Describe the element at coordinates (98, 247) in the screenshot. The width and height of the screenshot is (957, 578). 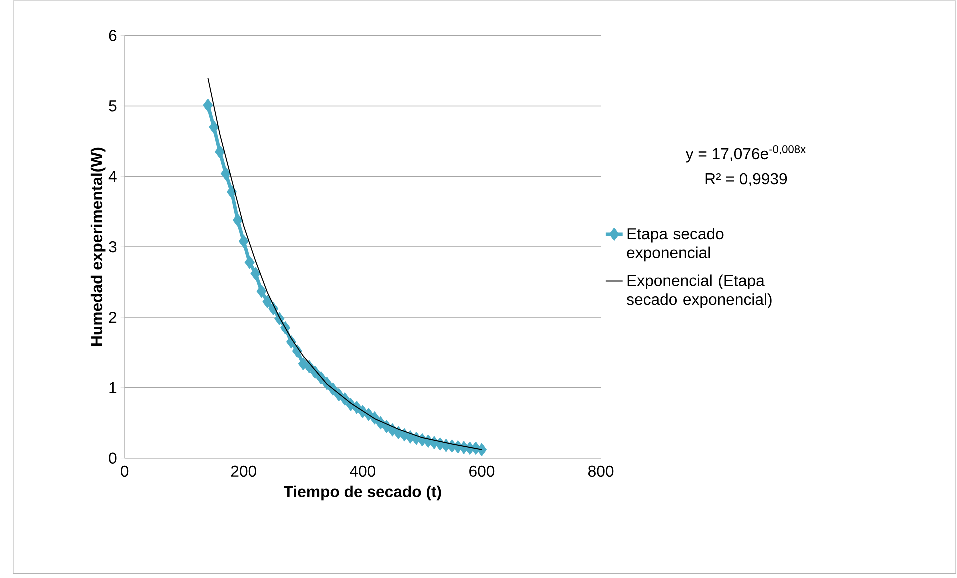
I see `y-axis-title: Humedad experimental(W)` at that location.